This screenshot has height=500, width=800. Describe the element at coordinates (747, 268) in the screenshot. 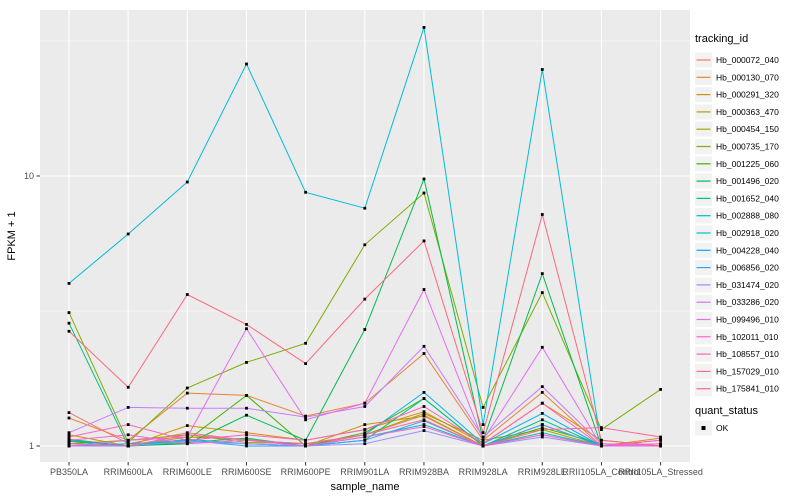

I see `legend-item-label: Hb_006856_020` at that location.